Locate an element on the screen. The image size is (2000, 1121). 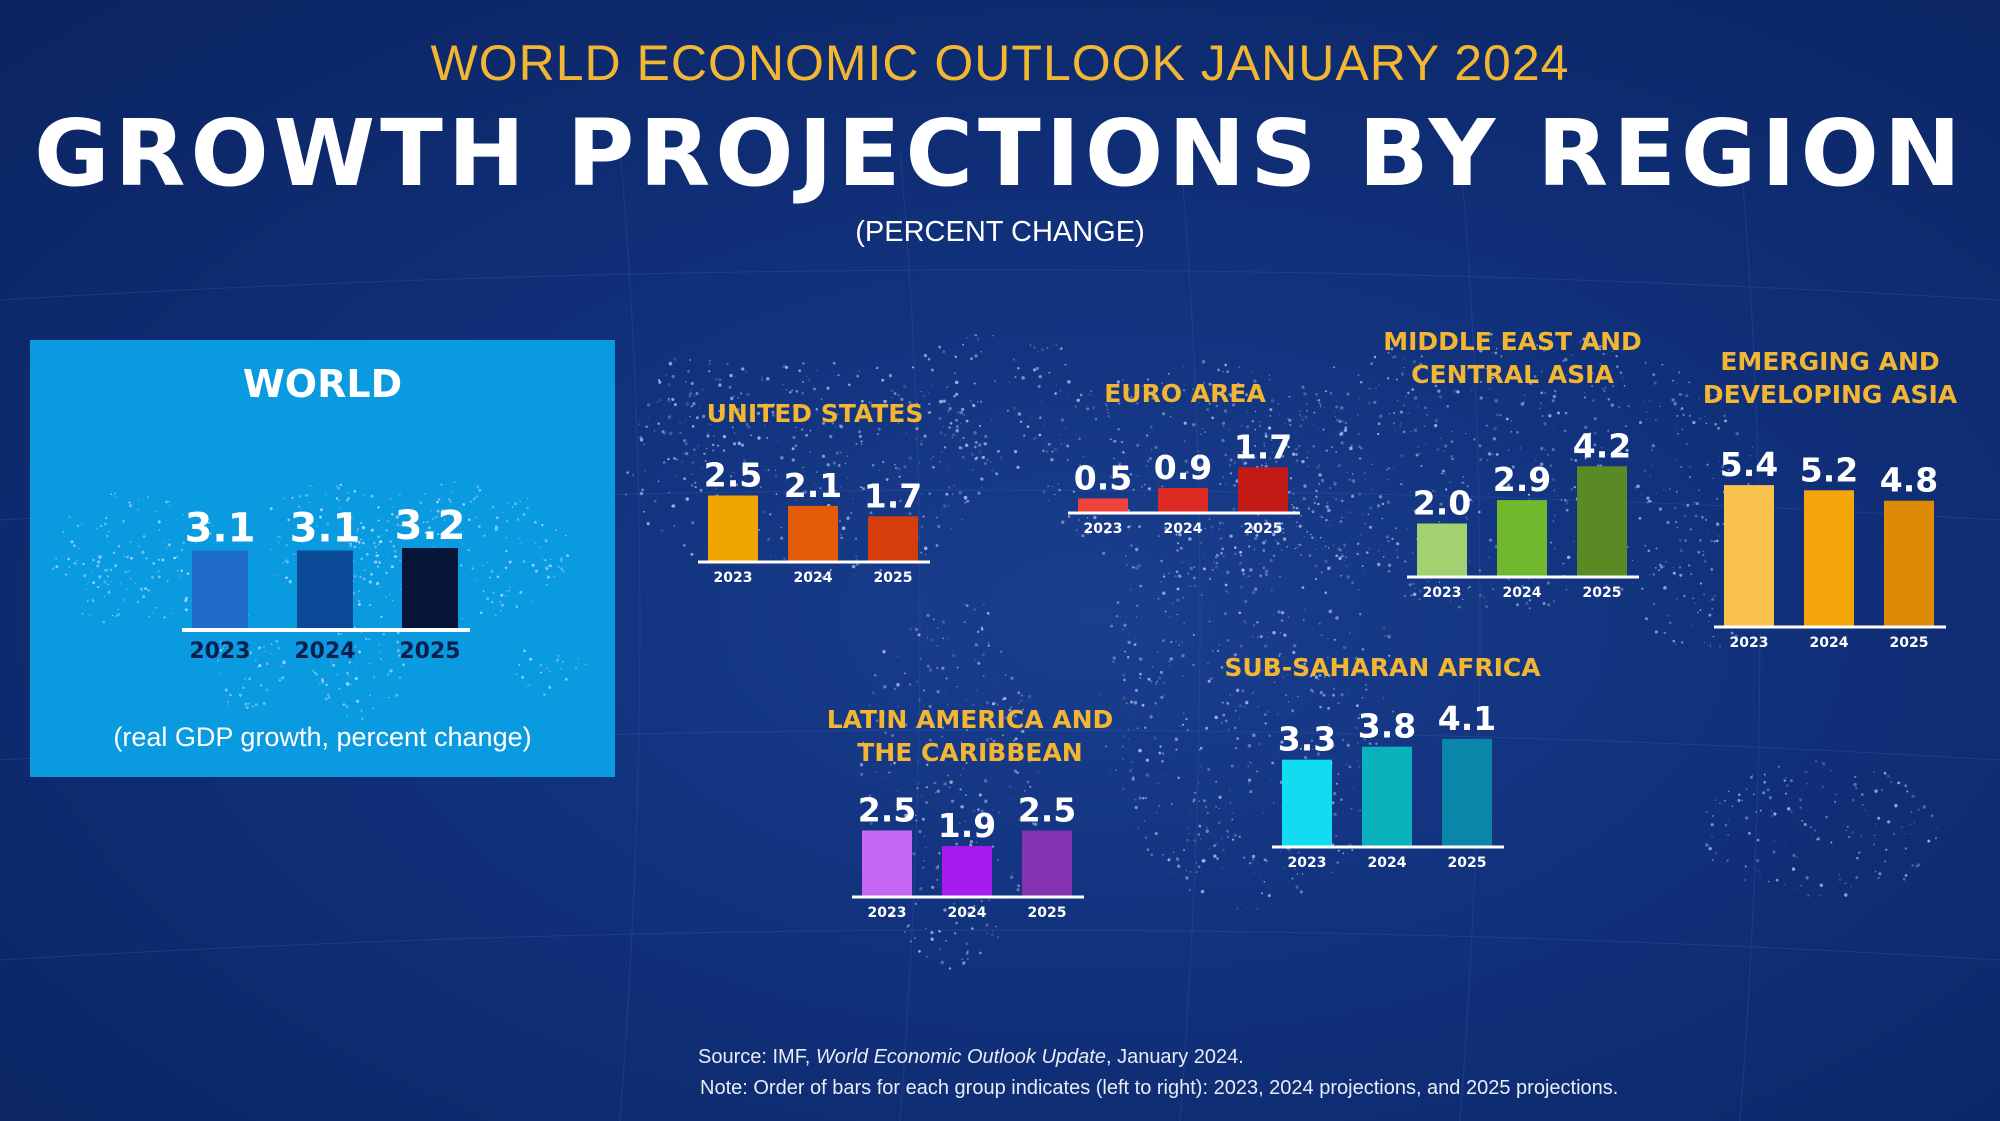
chart-euro-area: 0.5 2023 0.9 2024 1.7 2025 is located at coordinates (1184, 482).